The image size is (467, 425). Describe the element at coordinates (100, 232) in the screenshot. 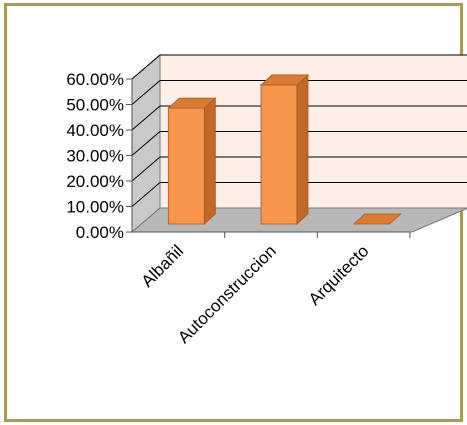

I see `y-tick-label: 0.00%` at that location.